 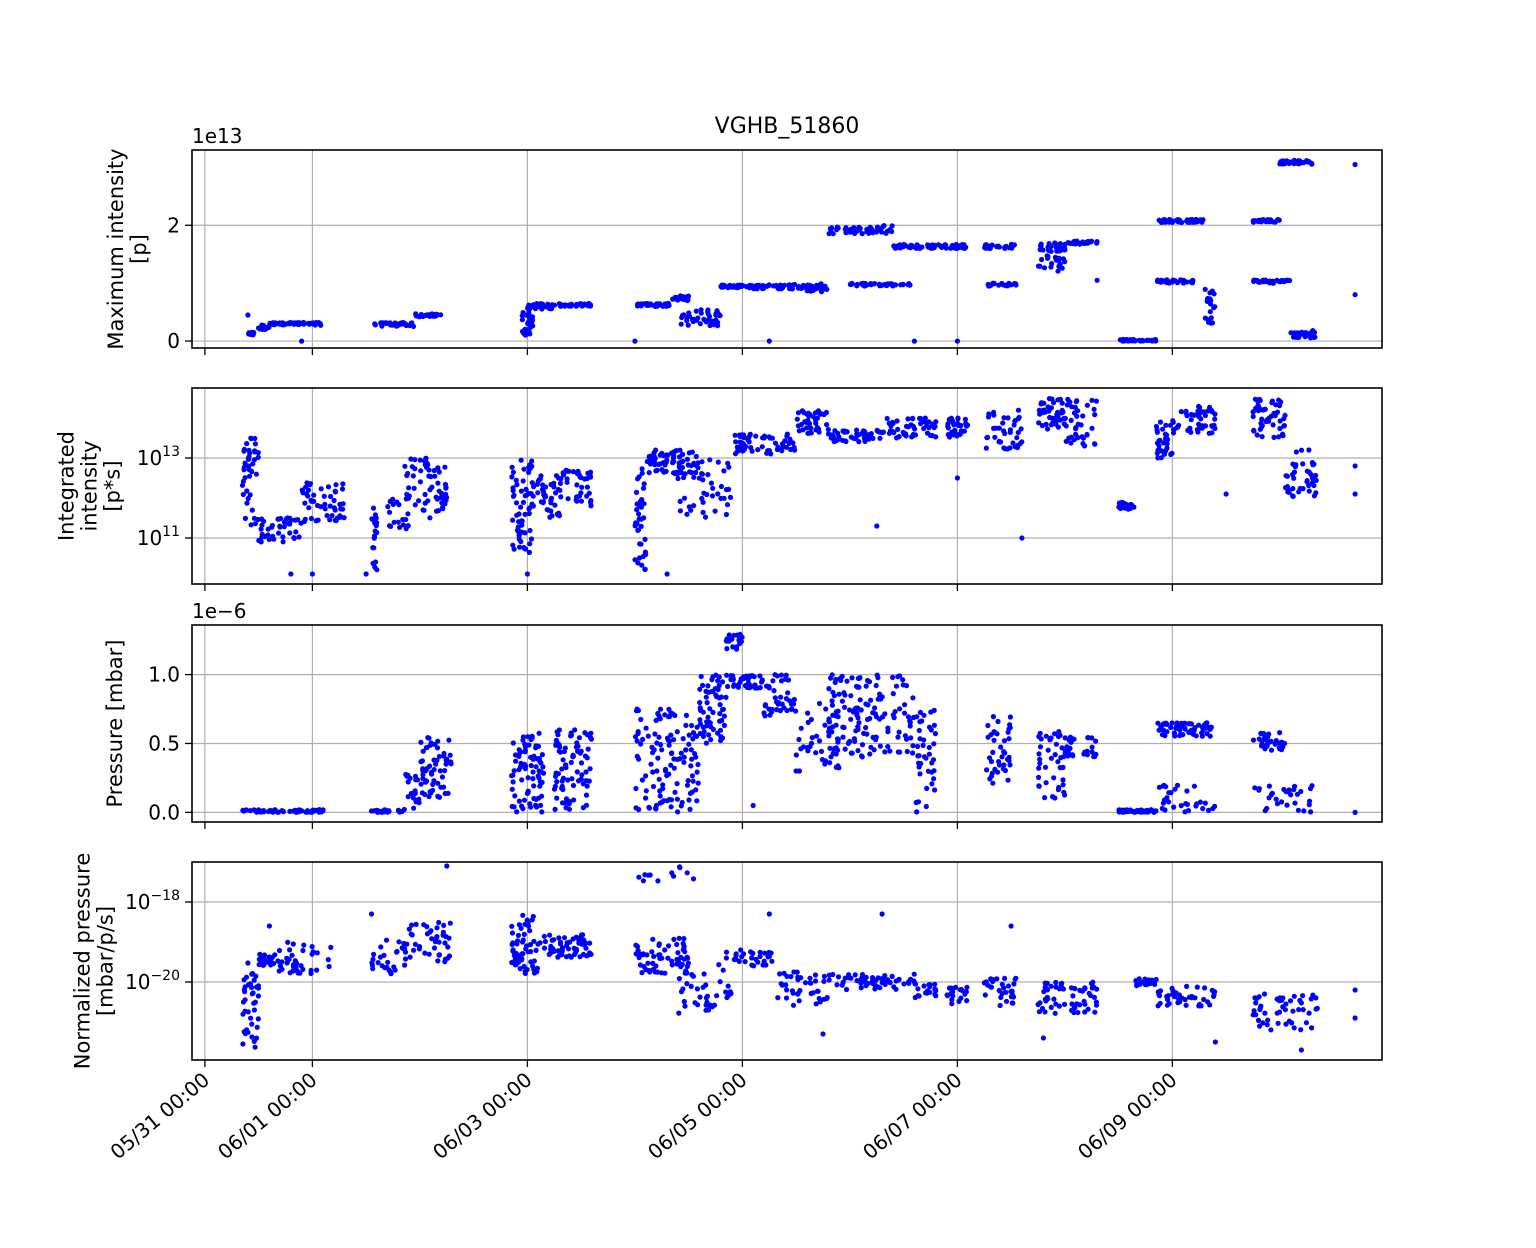 What do you see at coordinates (82, 961) in the screenshot?
I see `y-axis-label: Normalized pressure` at bounding box center [82, 961].